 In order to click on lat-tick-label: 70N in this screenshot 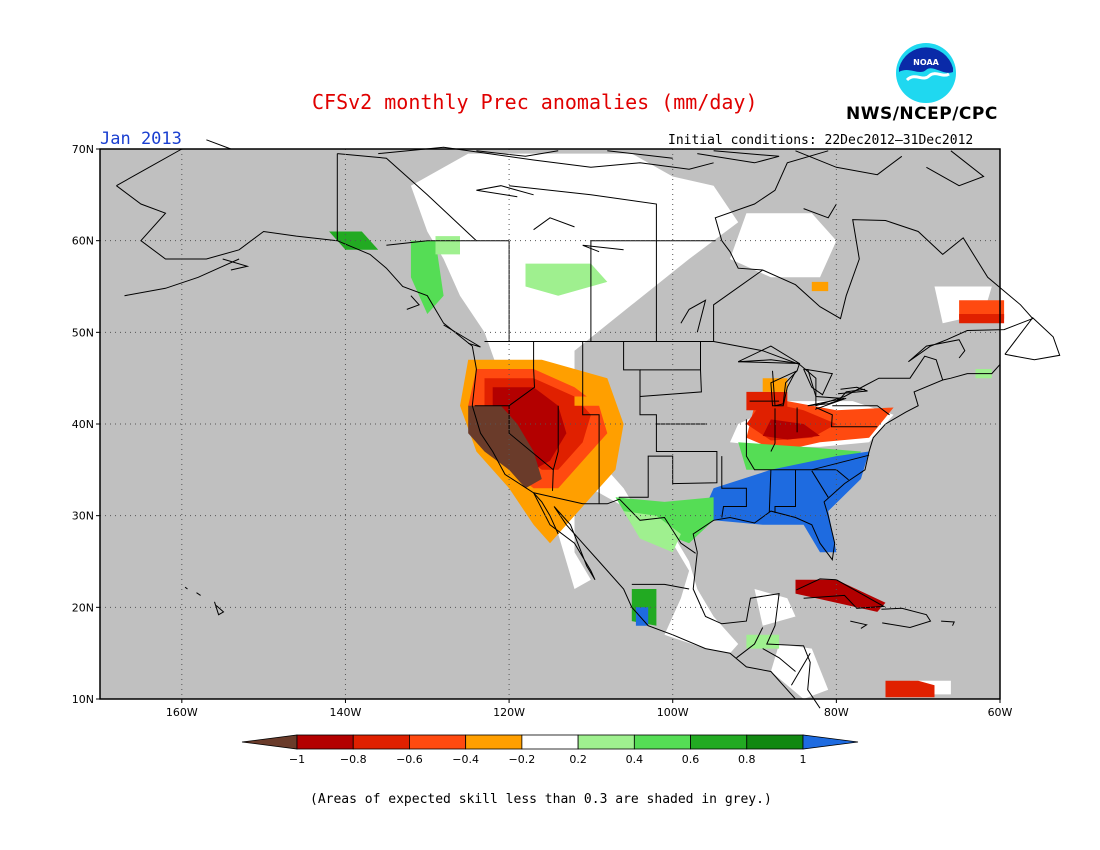, I will do `click(83, 149)`.